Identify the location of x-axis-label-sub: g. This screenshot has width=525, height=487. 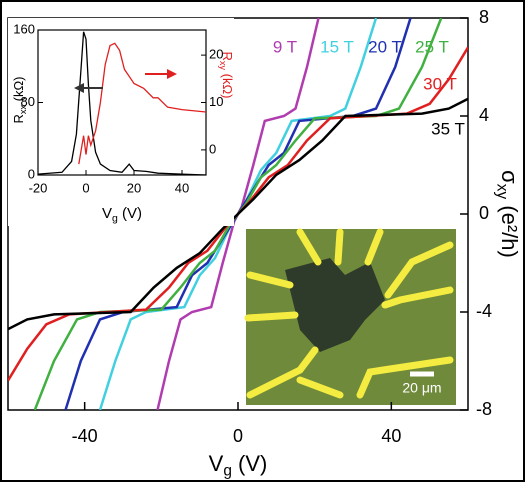
(227, 471).